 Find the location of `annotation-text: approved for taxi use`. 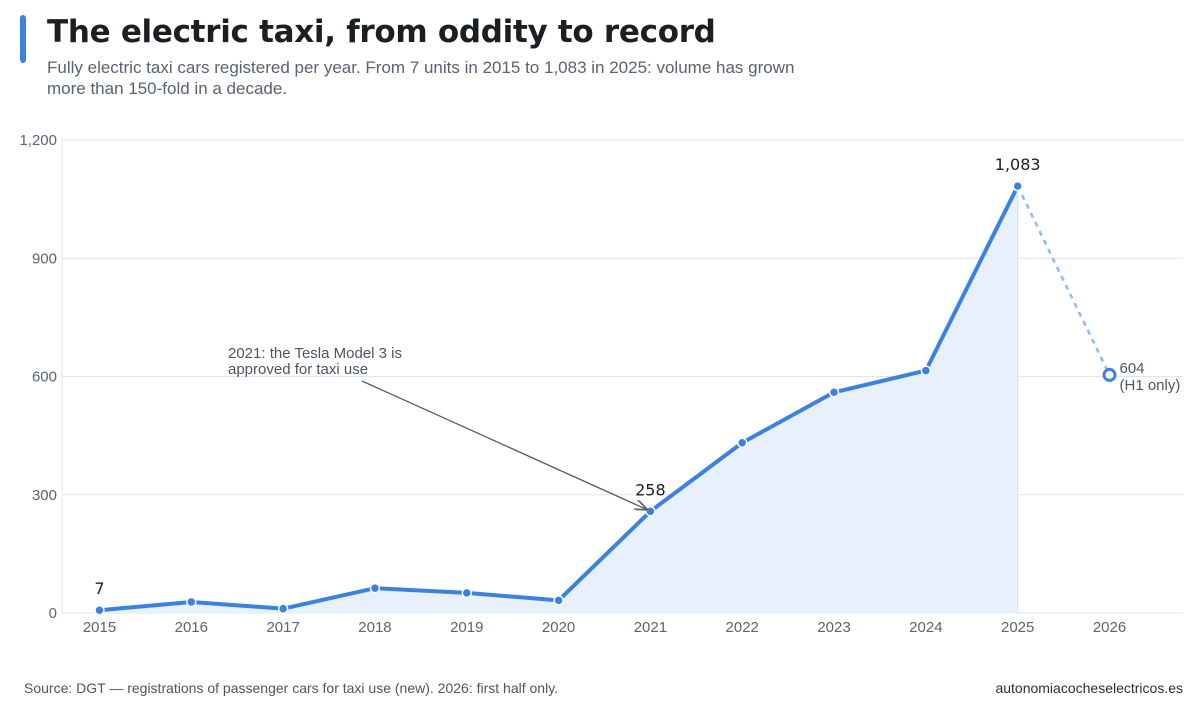

annotation-text: approved for taxi use is located at coordinates (298, 369).